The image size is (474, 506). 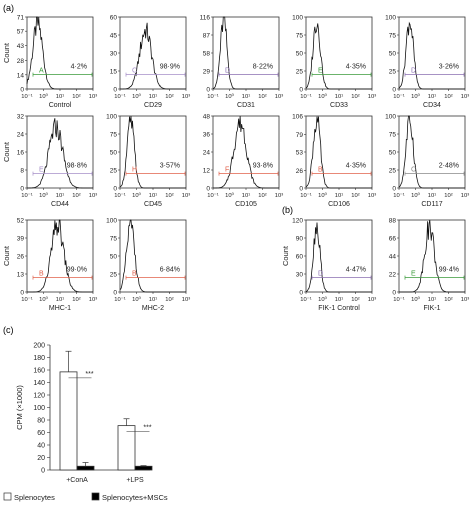 What do you see at coordinates (41, 71) in the screenshot?
I see `gate-letter: A` at bounding box center [41, 71].